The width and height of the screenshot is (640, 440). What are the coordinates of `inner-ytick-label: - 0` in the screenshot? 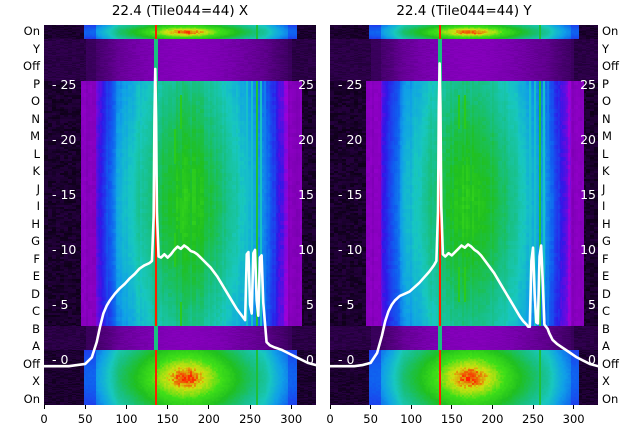 It's located at (346, 359).